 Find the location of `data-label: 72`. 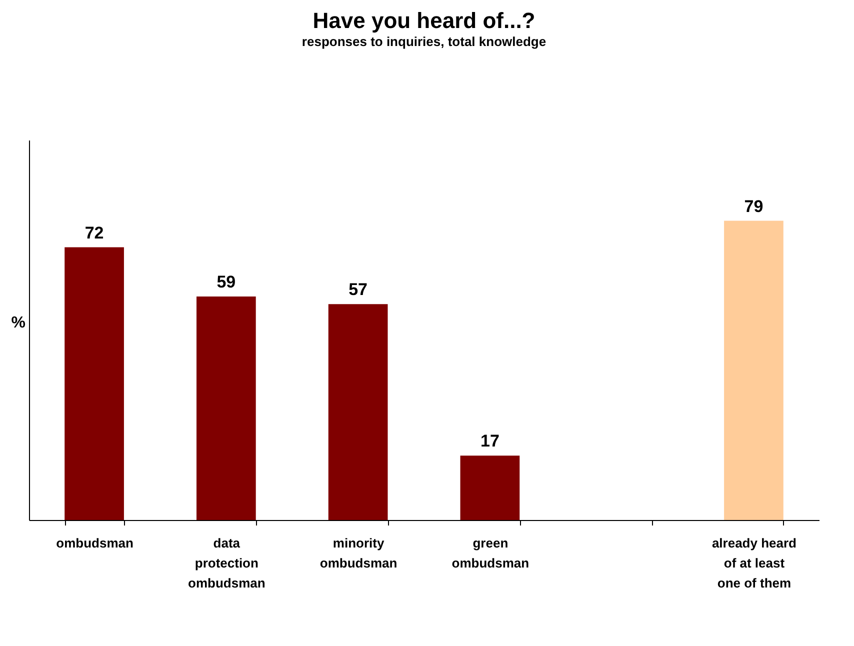

data-label: 72 is located at coordinates (94, 232).